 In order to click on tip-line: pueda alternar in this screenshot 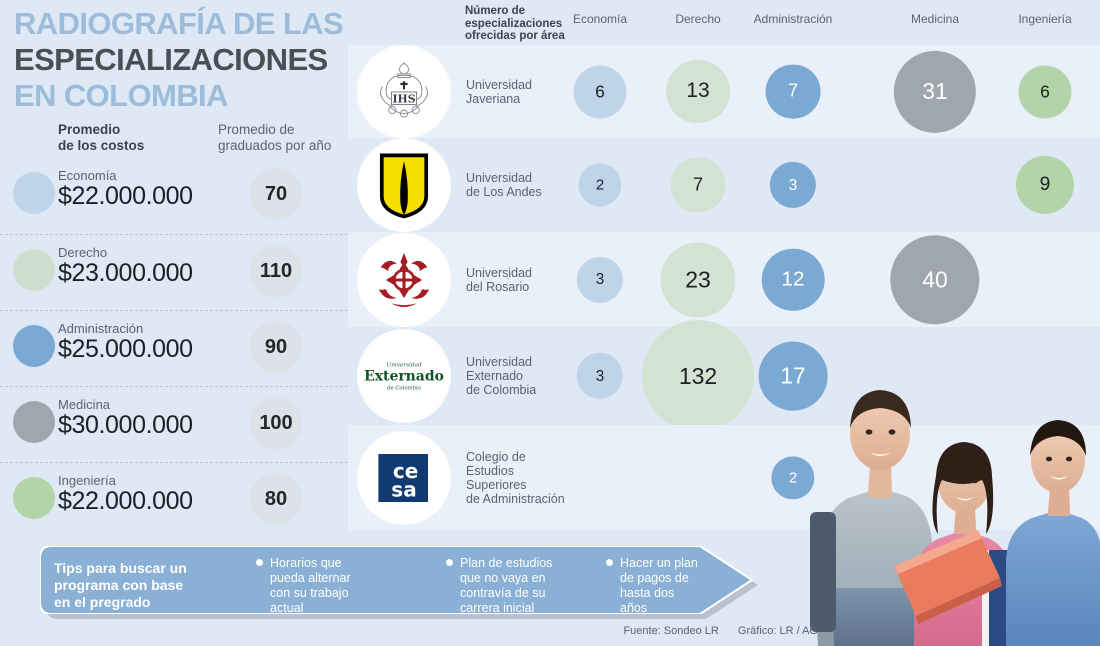, I will do `click(310, 578)`.